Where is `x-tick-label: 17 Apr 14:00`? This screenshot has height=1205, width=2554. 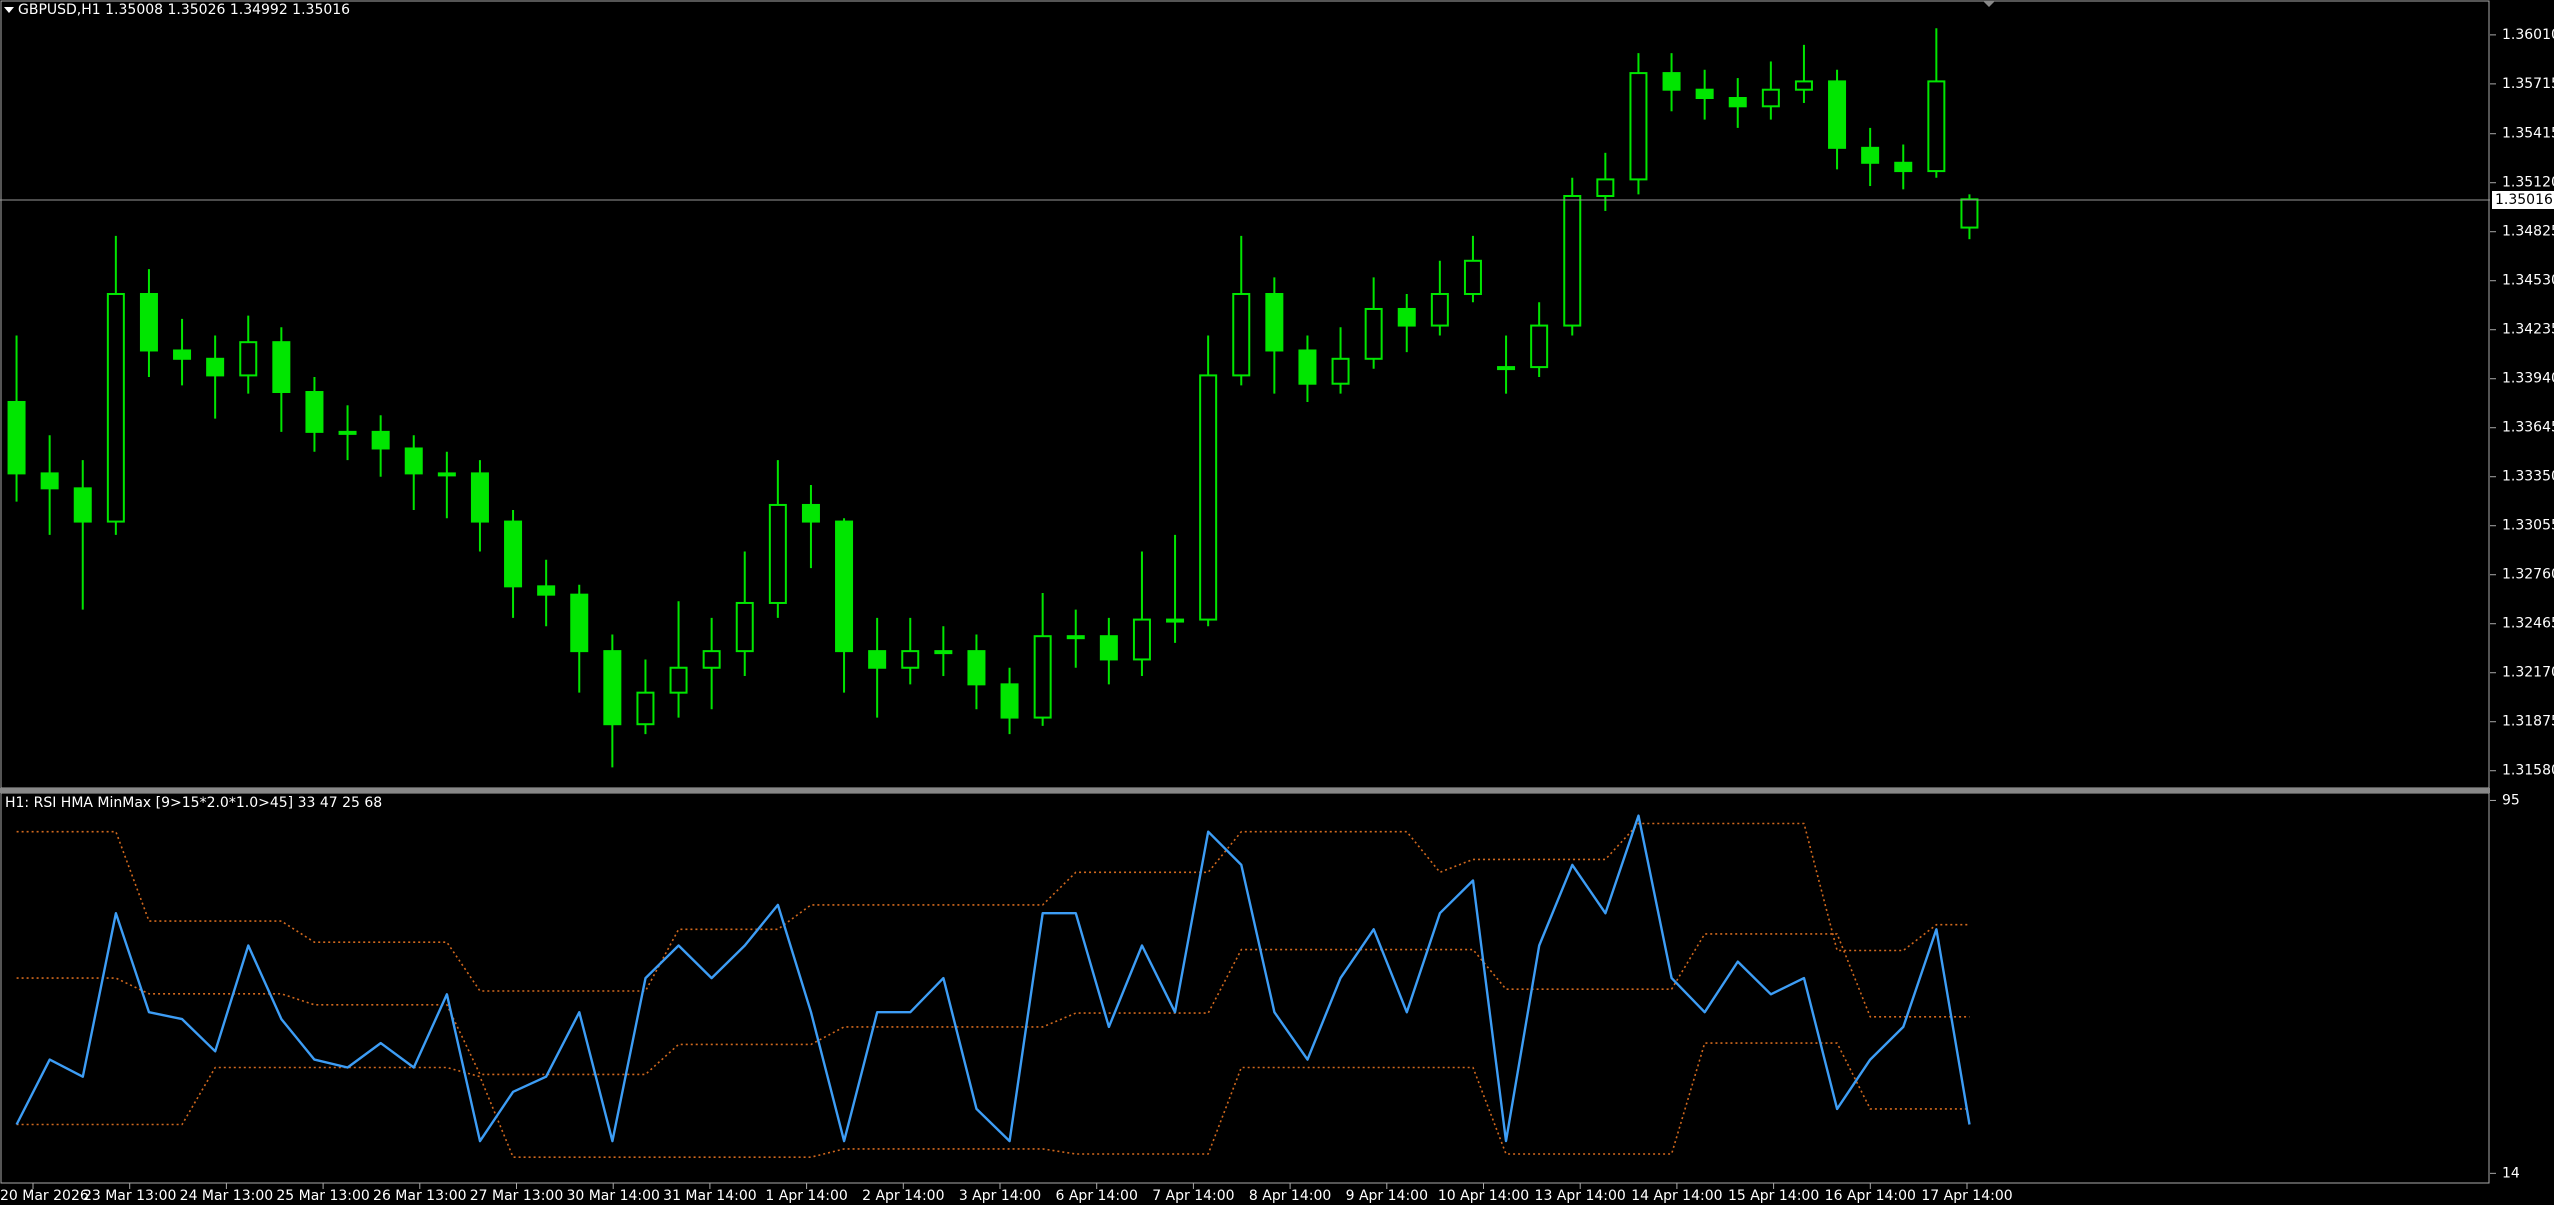
x-tick-label: 17 Apr 14:00 is located at coordinates (1966, 1196).